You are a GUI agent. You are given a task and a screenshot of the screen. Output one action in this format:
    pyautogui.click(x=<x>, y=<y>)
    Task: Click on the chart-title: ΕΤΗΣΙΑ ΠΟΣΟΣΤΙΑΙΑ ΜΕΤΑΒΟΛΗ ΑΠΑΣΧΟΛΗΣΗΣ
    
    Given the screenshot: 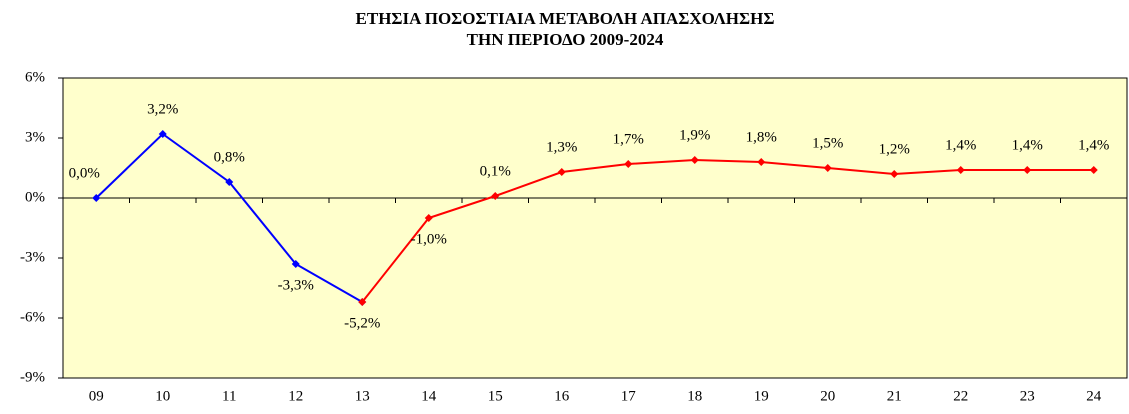 What is the action you would take?
    pyautogui.click(x=565, y=18)
    